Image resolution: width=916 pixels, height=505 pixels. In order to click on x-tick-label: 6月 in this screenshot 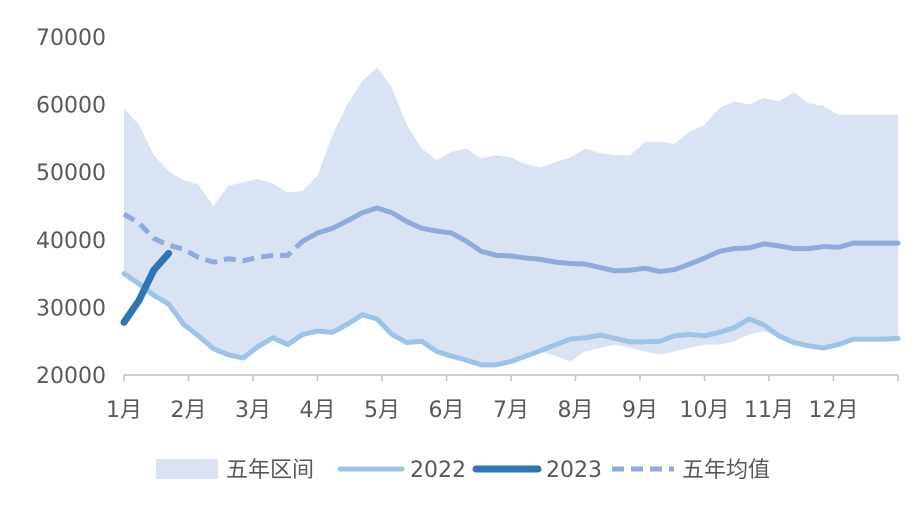, I will do `click(447, 410)`.